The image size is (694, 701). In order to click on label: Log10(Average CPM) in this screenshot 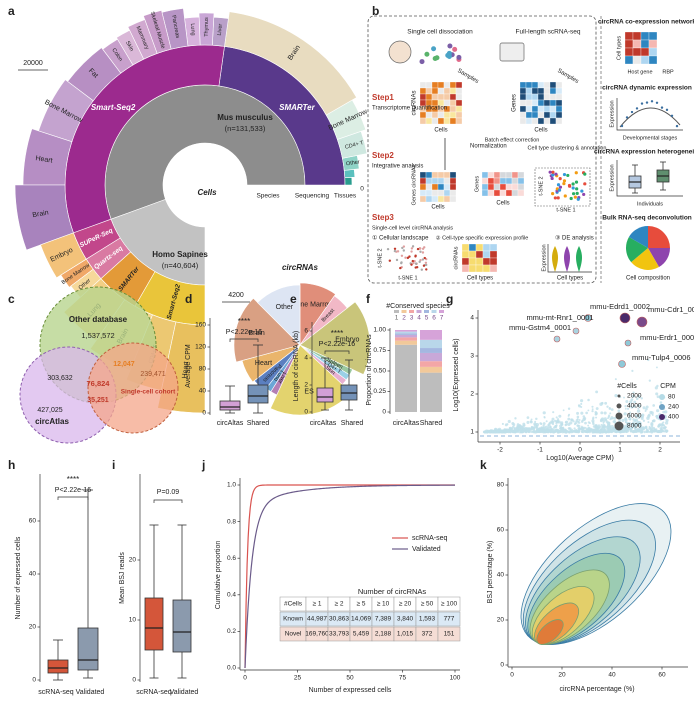, I will do `click(580, 458)`.